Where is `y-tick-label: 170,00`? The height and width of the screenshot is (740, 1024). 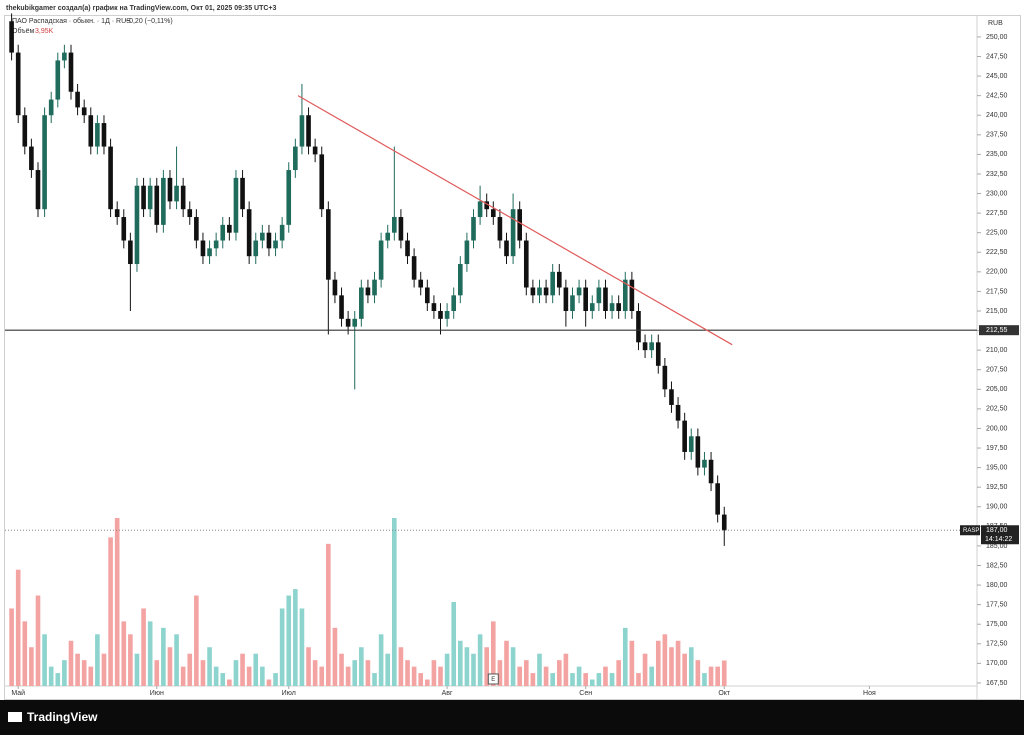 y-tick-label: 170,00 is located at coordinates (997, 663).